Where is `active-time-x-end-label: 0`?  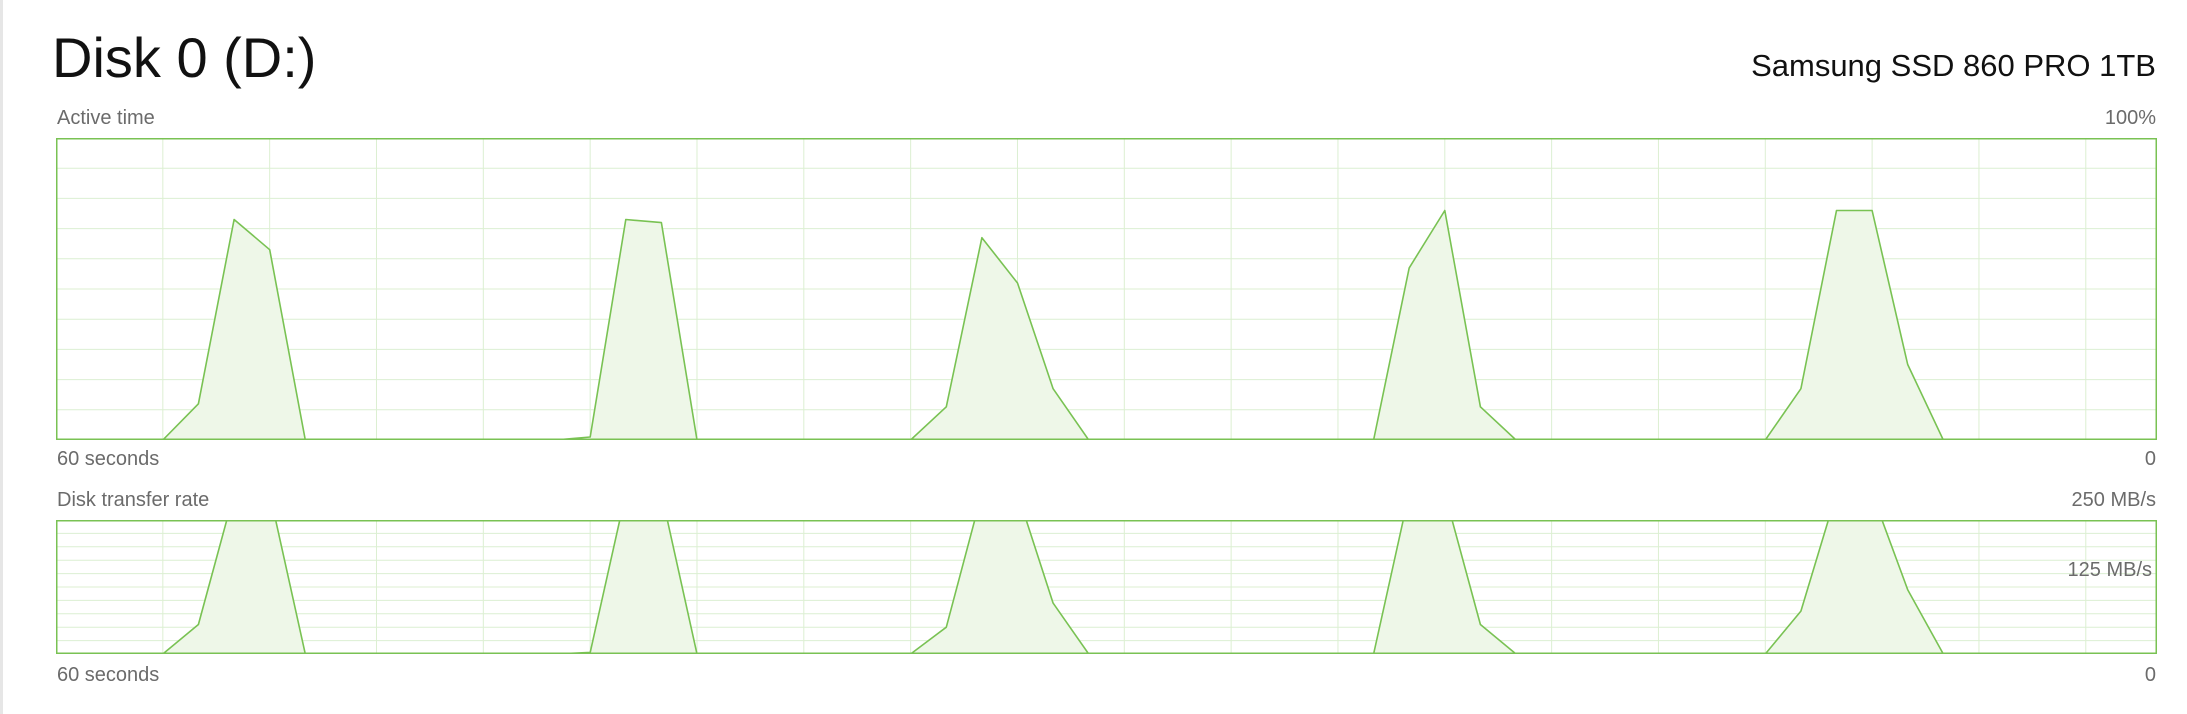
active-time-x-end-label: 0 is located at coordinates (2150, 459).